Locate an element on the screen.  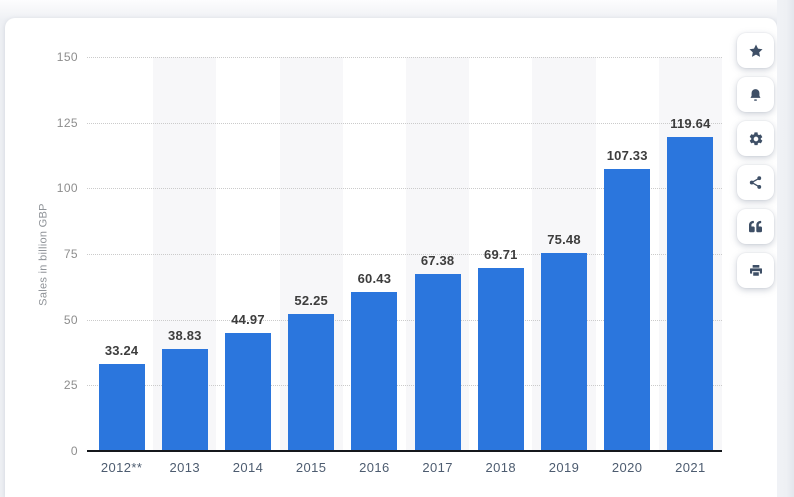
x-axis-label: 2020 is located at coordinates (627, 467).